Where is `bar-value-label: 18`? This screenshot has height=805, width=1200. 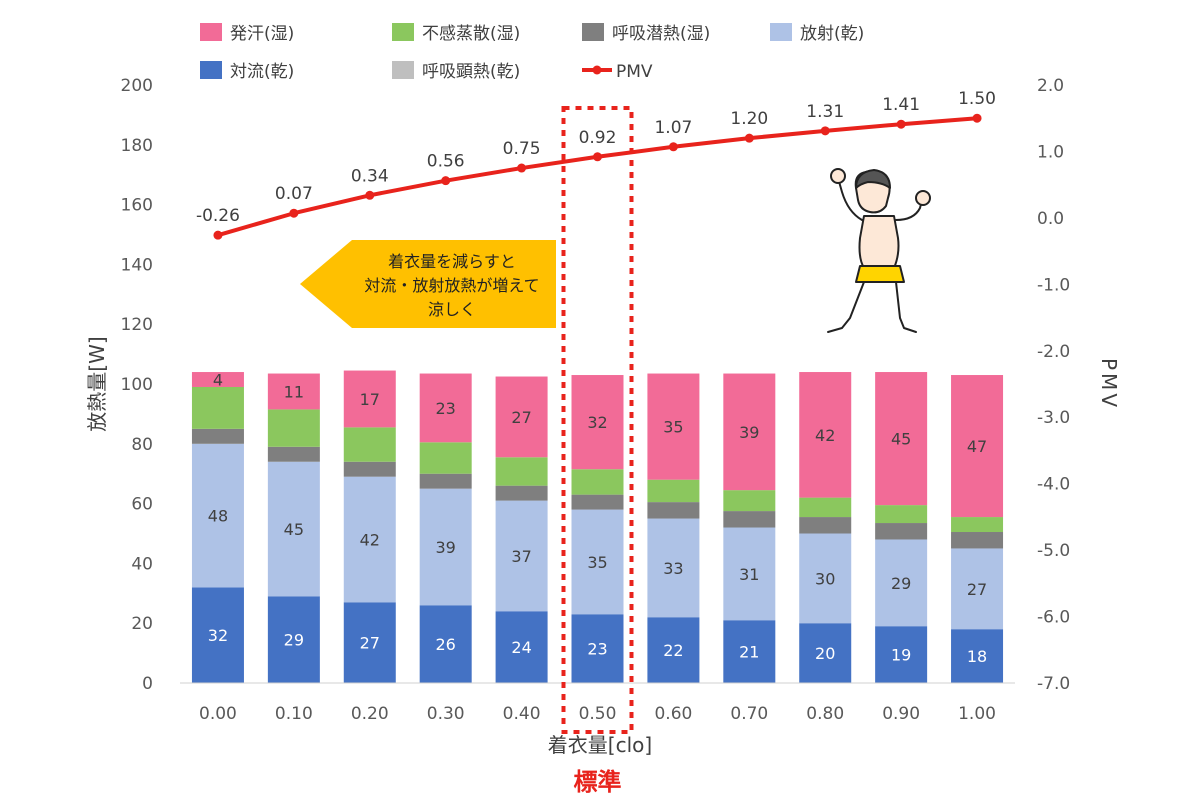
bar-value-label: 18 is located at coordinates (977, 656).